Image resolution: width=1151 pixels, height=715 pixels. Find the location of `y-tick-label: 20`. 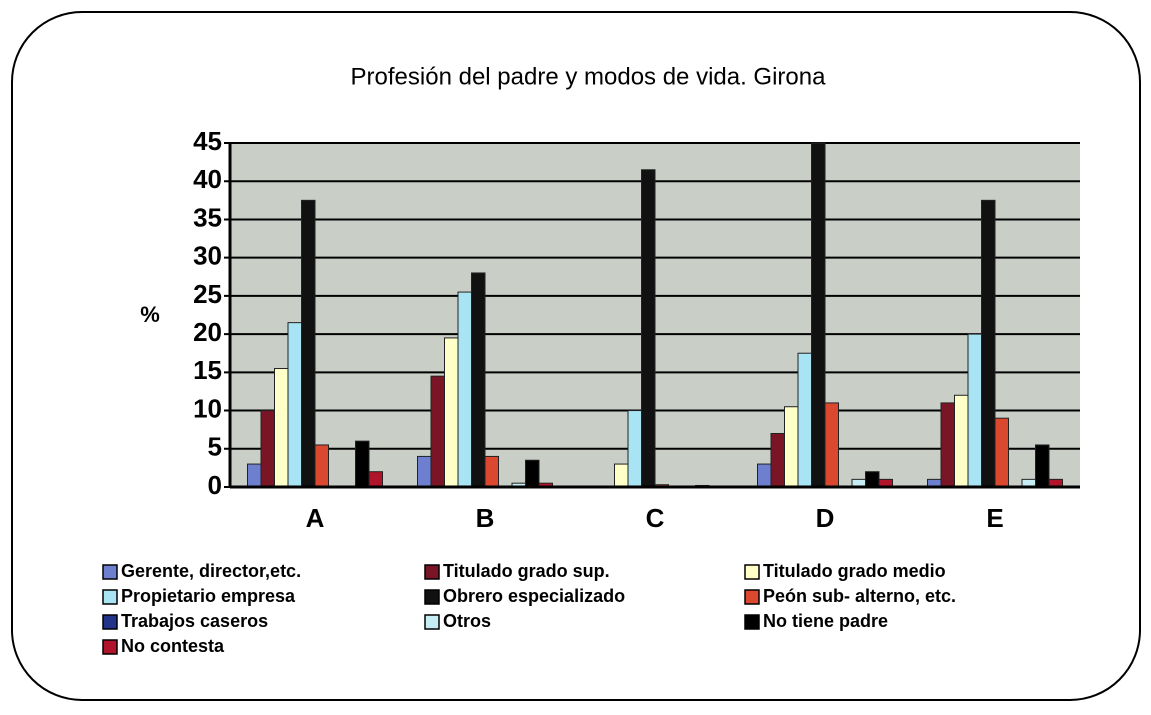

y-tick-label: 20 is located at coordinates (207, 332).